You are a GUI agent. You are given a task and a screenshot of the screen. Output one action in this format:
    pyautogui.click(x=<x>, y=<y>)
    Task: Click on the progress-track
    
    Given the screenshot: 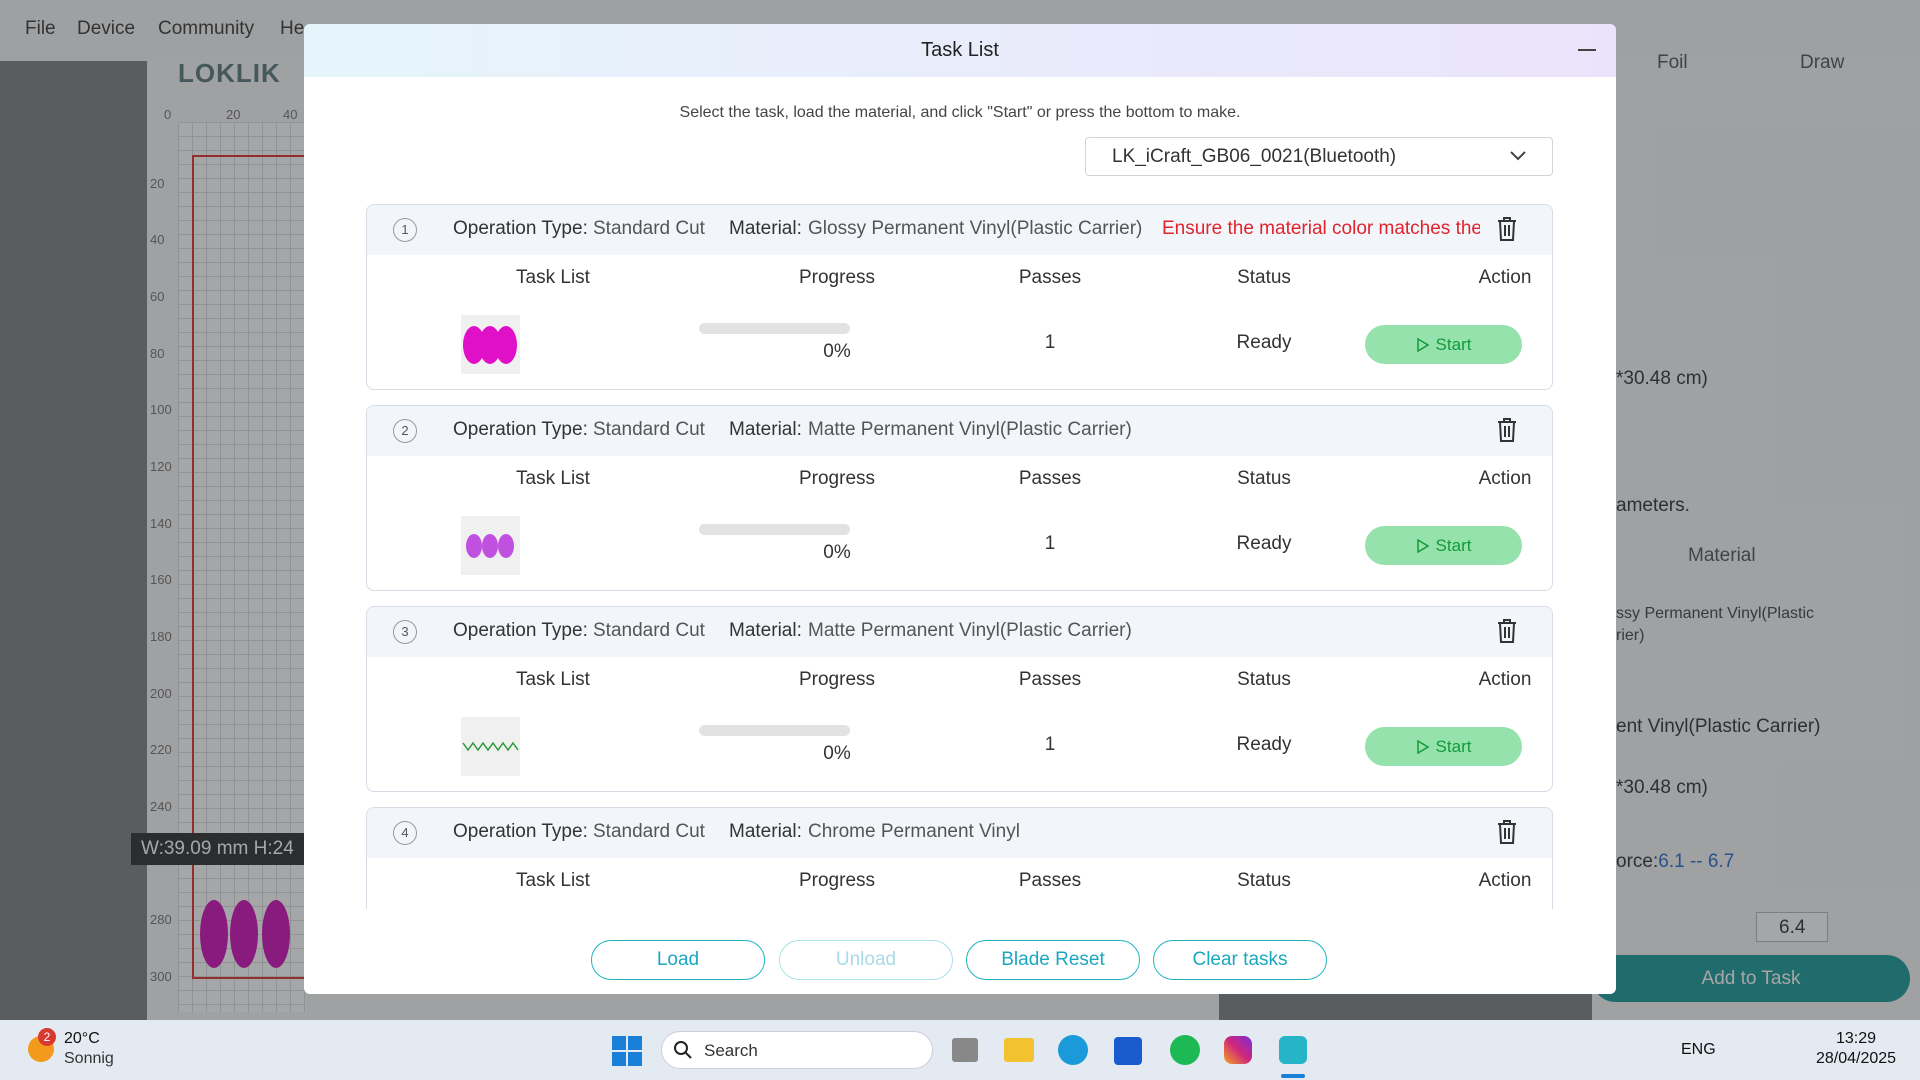 What is the action you would take?
    pyautogui.click(x=774, y=730)
    